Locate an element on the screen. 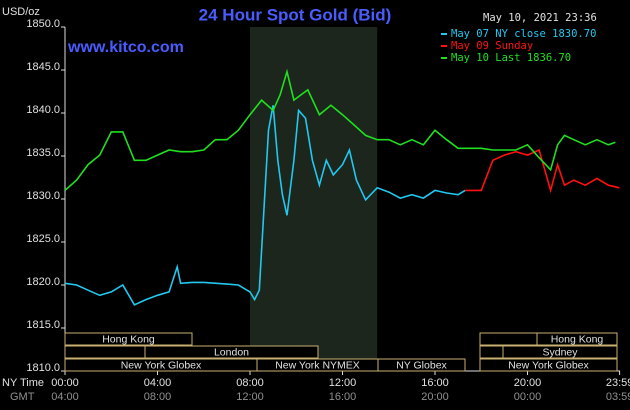 This screenshot has height=410, width=630. y-tick-label: 1830.0 is located at coordinates (43, 196).